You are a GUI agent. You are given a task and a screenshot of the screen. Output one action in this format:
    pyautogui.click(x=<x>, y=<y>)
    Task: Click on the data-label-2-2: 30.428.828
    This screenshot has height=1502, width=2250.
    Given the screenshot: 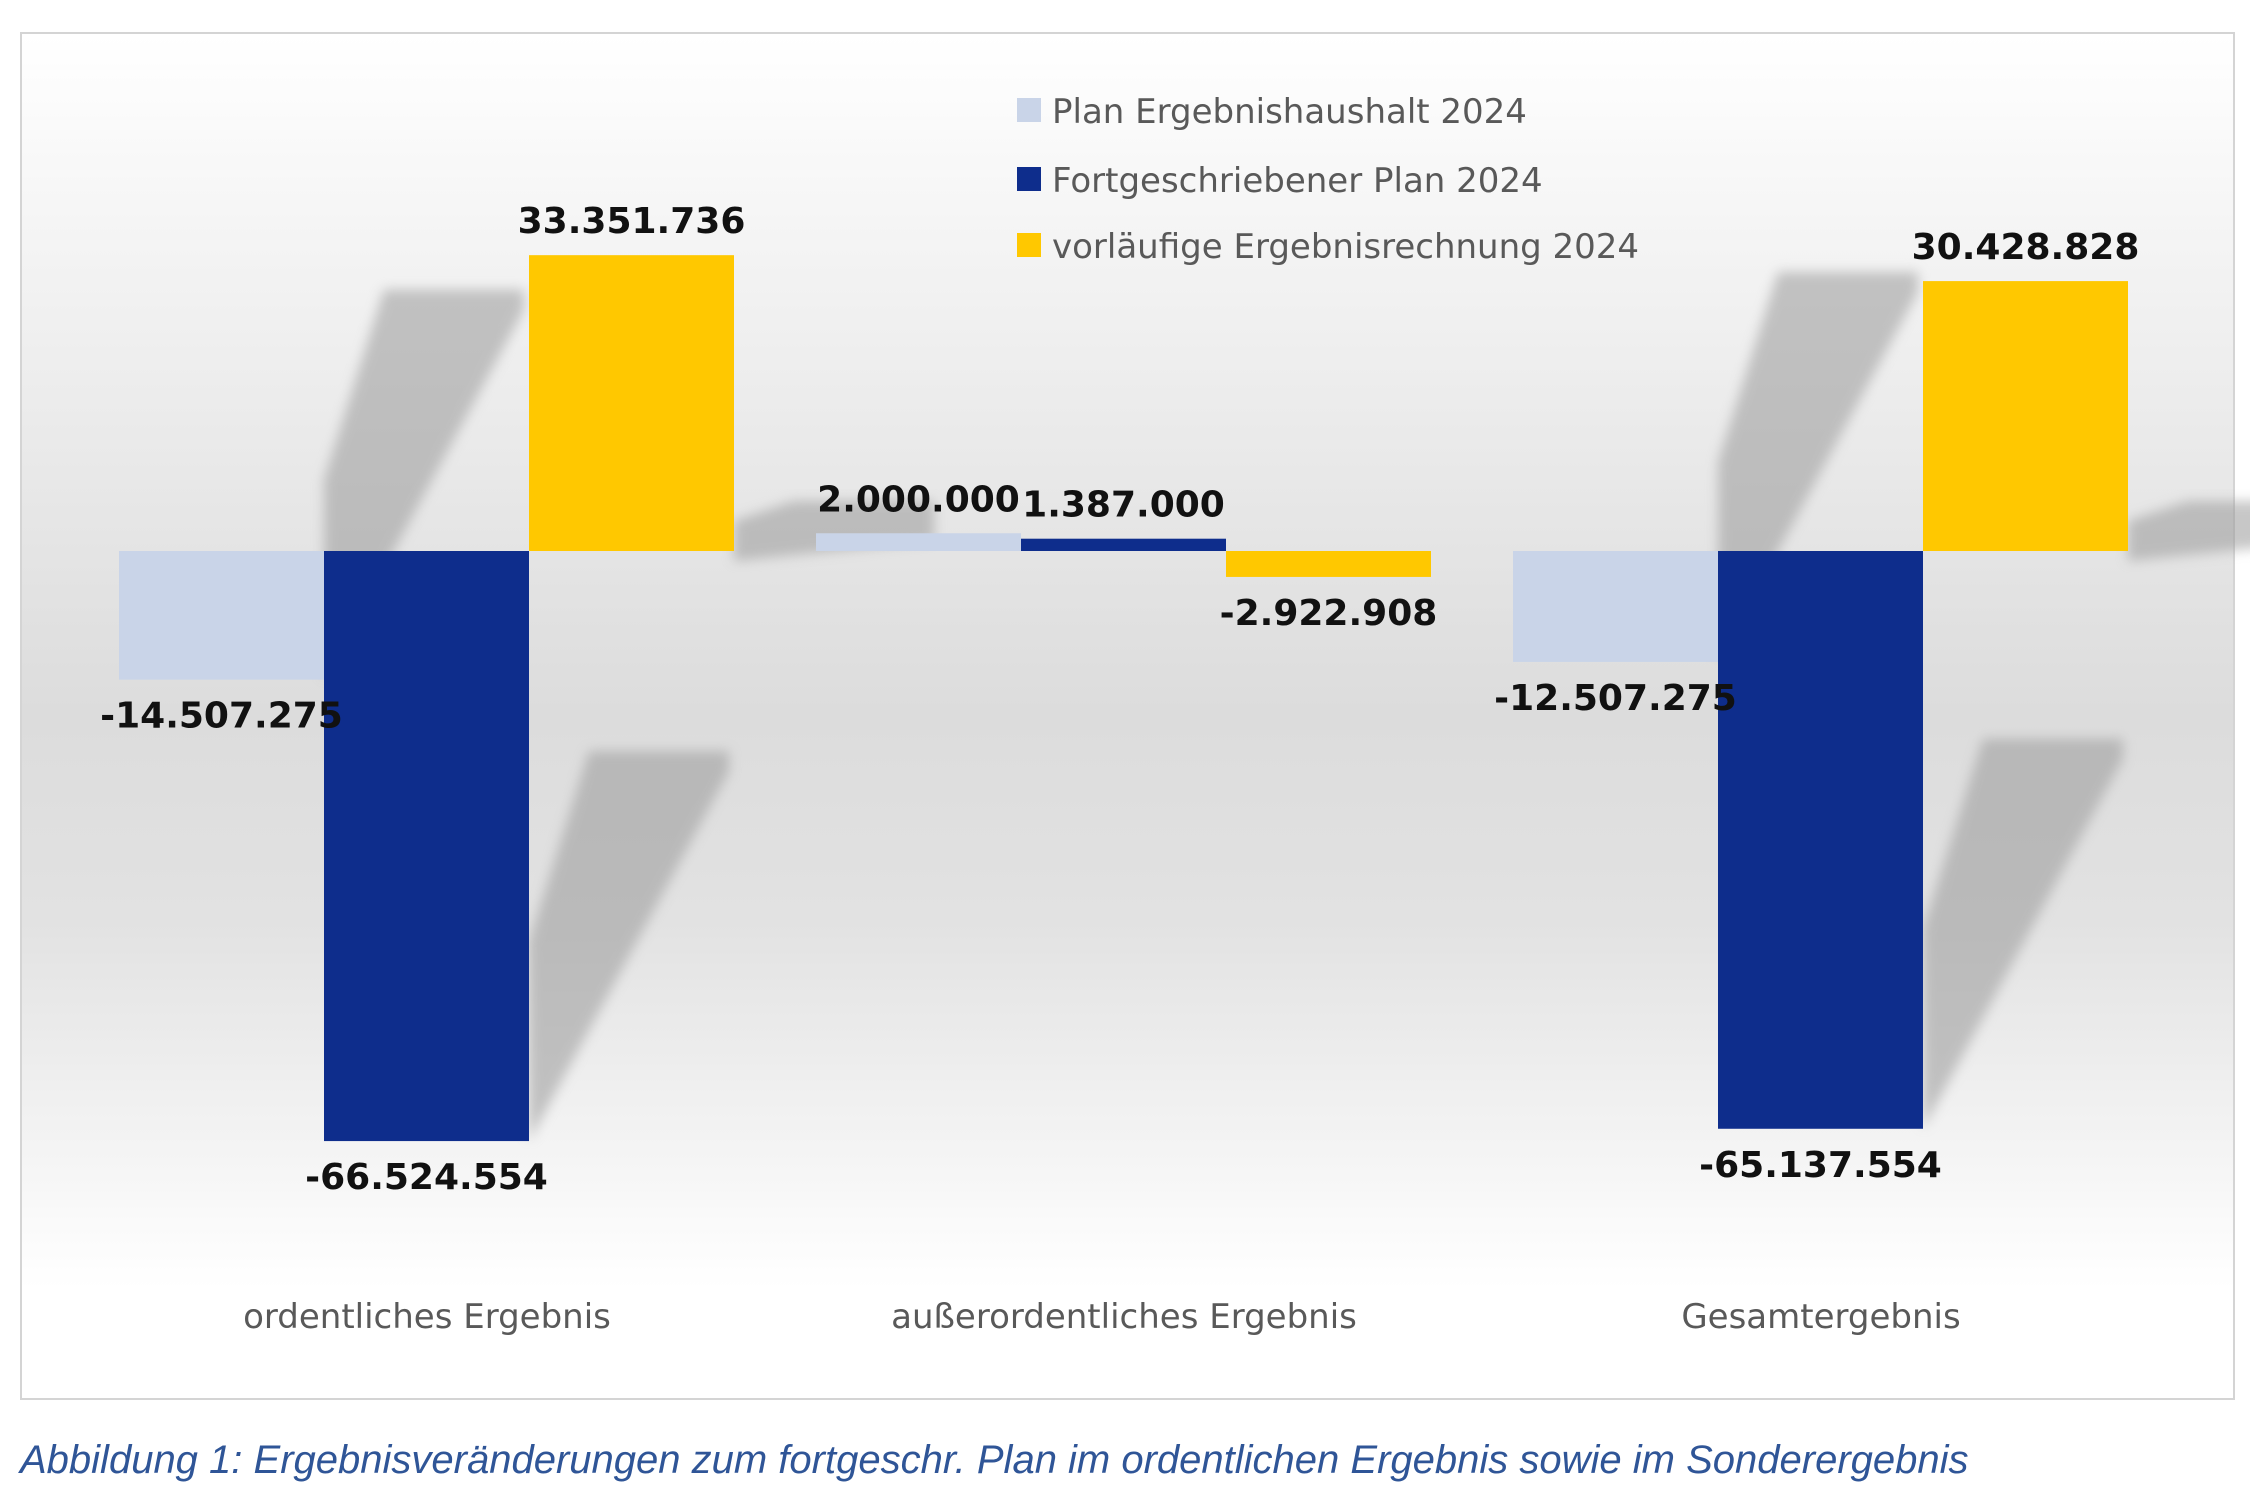 What is the action you would take?
    pyautogui.click(x=2026, y=247)
    